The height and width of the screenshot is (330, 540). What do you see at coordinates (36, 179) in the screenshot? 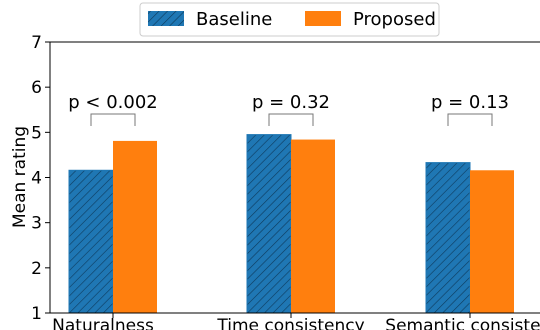
I see `y-tick-label: 4` at bounding box center [36, 179].